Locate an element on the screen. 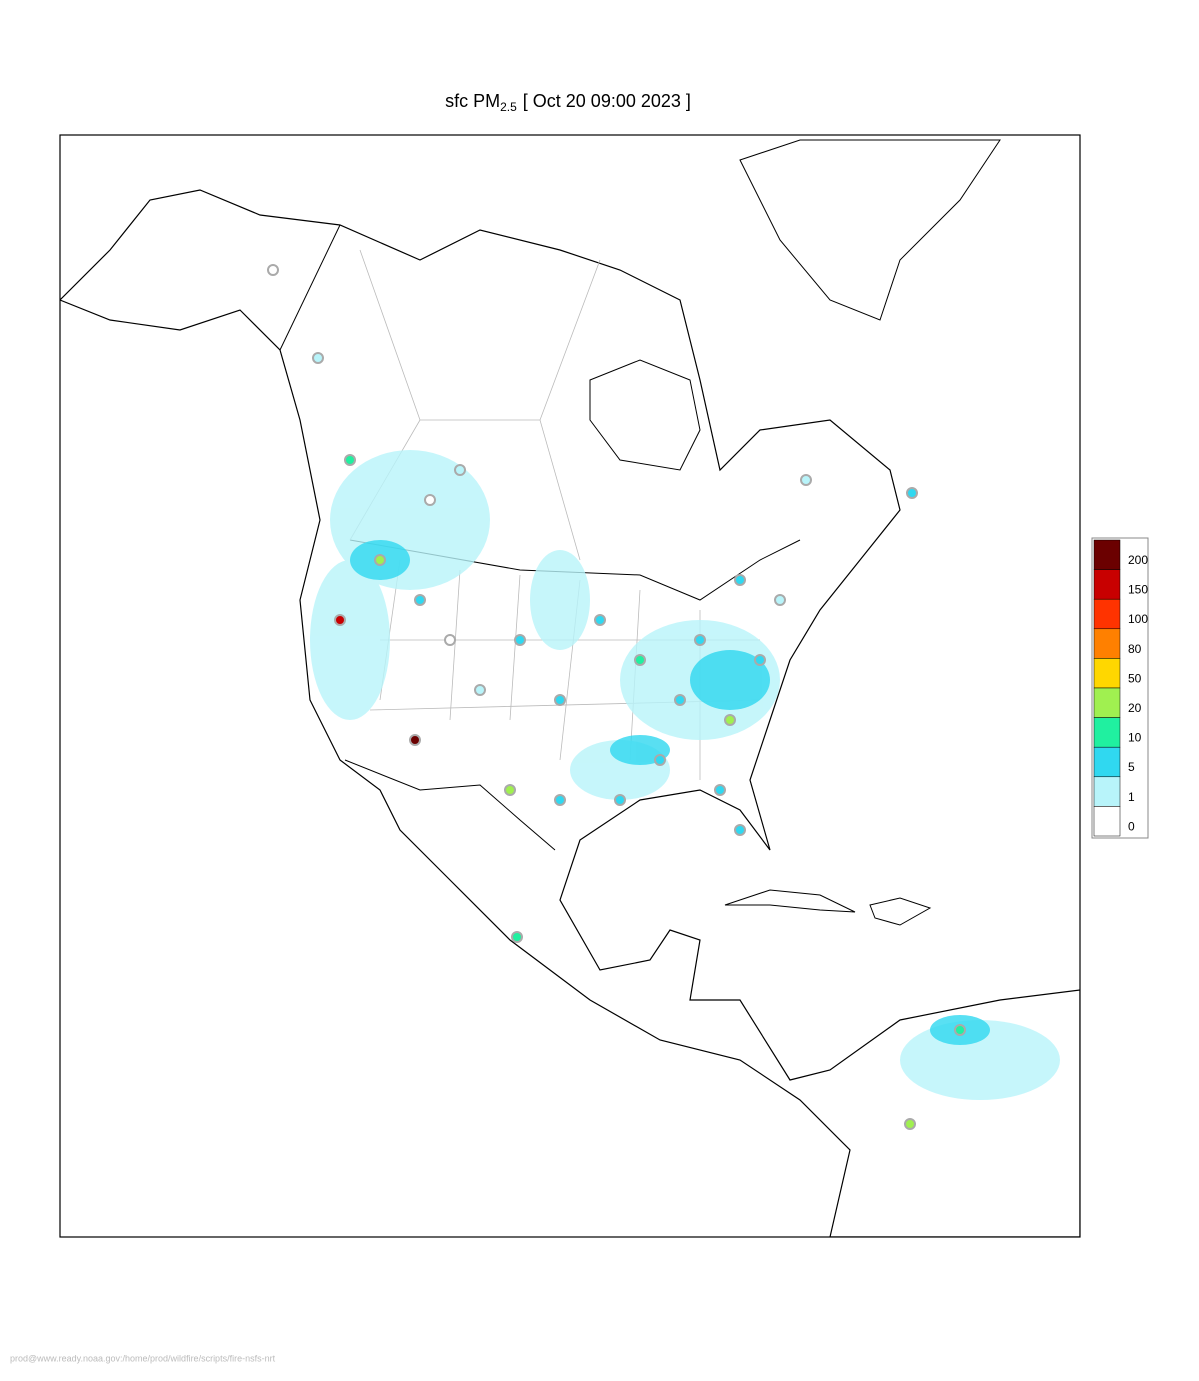 The width and height of the screenshot is (1199, 1381). alaska-border is located at coordinates (310, 287).